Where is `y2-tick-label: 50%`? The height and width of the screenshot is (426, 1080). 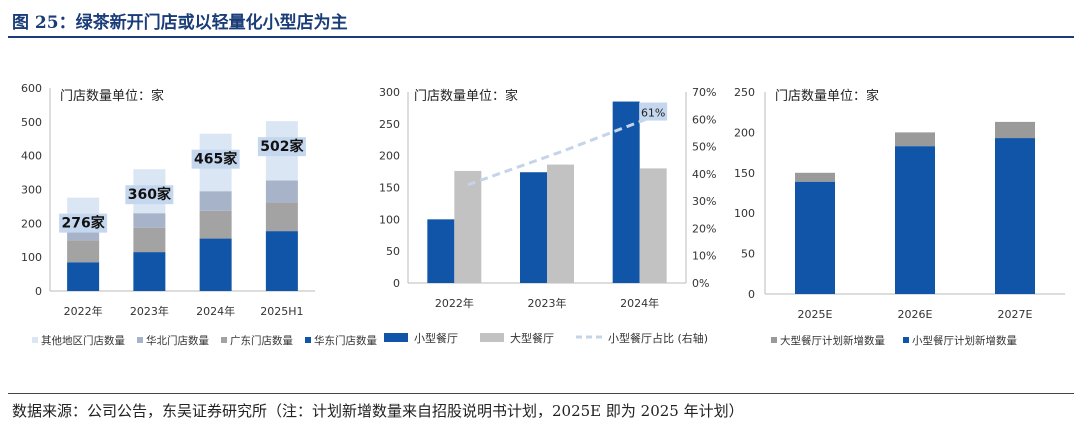 y2-tick-label: 50% is located at coordinates (704, 147).